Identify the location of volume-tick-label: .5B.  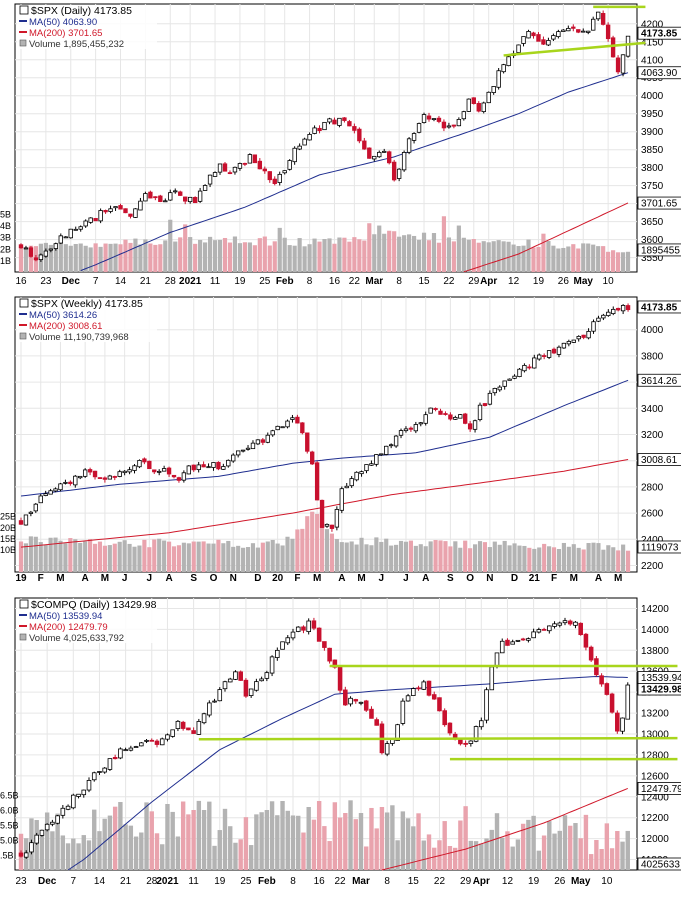
(7, 856).